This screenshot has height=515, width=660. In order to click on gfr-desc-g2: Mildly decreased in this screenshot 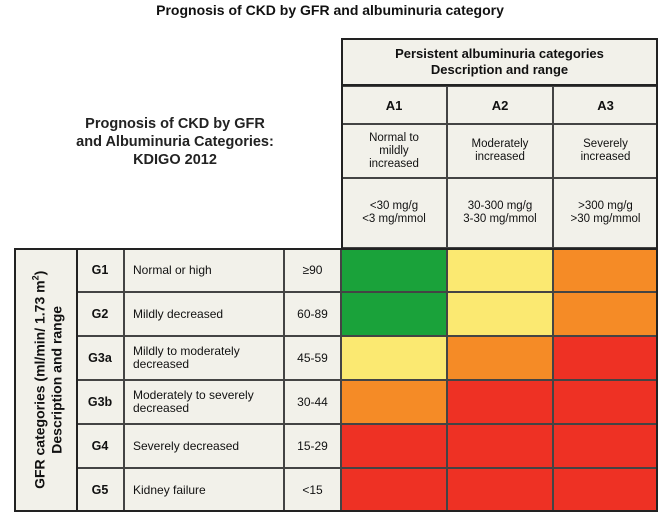, I will do `click(204, 314)`.